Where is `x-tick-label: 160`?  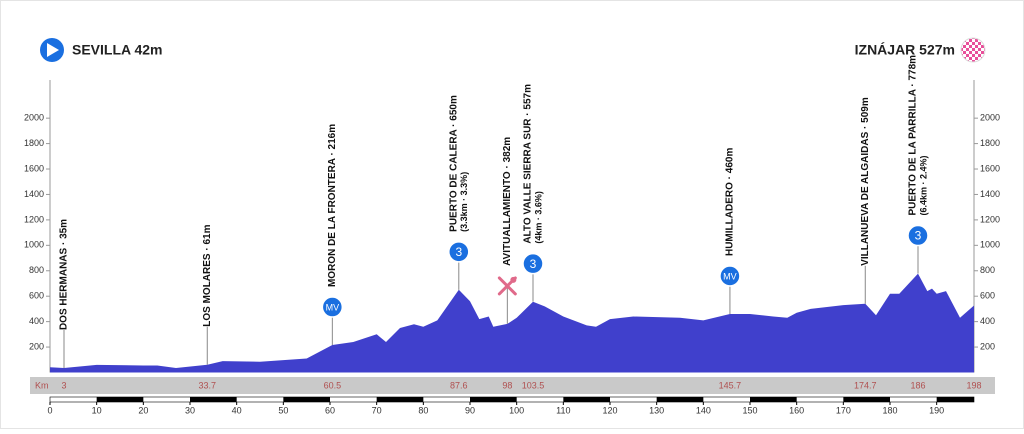 x-tick-label: 160 is located at coordinates (796, 410).